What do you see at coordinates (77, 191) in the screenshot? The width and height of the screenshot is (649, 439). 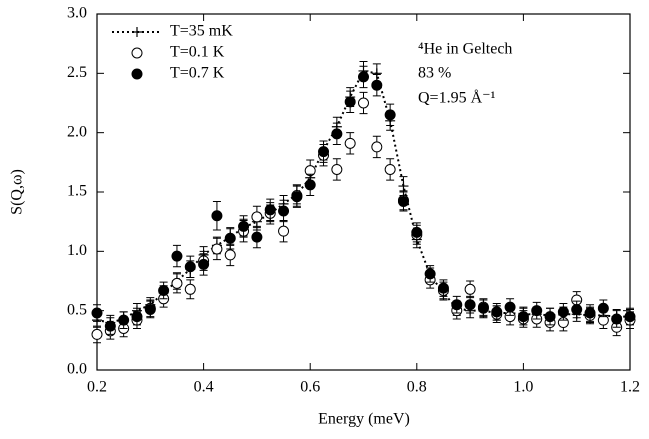 I see `y-tick-label: 1.5` at bounding box center [77, 191].